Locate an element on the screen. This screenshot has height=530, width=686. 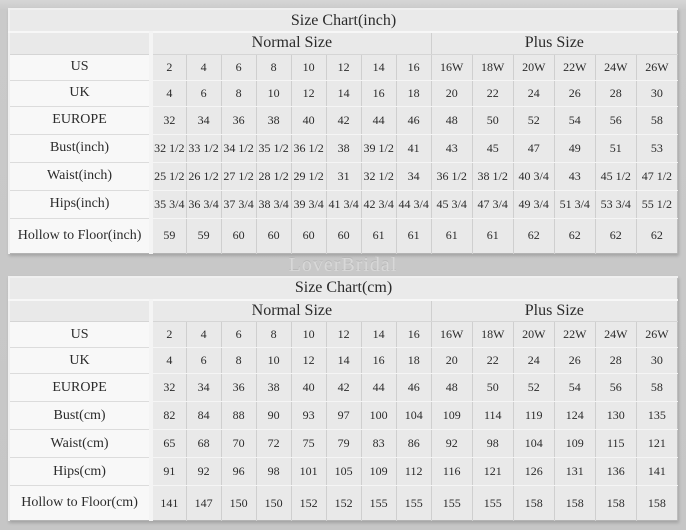
size-value-cell: 130 is located at coordinates (615, 415).